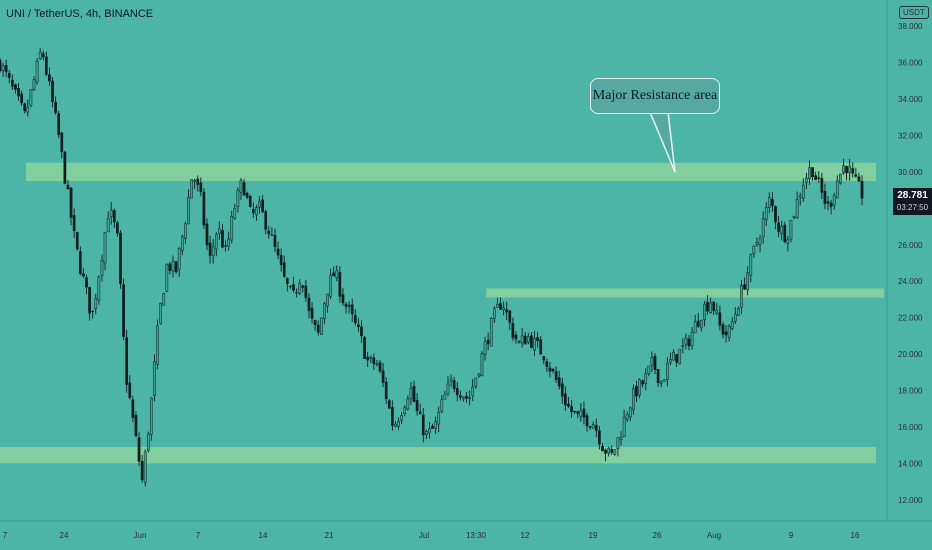  What do you see at coordinates (910, 281) in the screenshot?
I see `price-tick-label: 24.000` at bounding box center [910, 281].